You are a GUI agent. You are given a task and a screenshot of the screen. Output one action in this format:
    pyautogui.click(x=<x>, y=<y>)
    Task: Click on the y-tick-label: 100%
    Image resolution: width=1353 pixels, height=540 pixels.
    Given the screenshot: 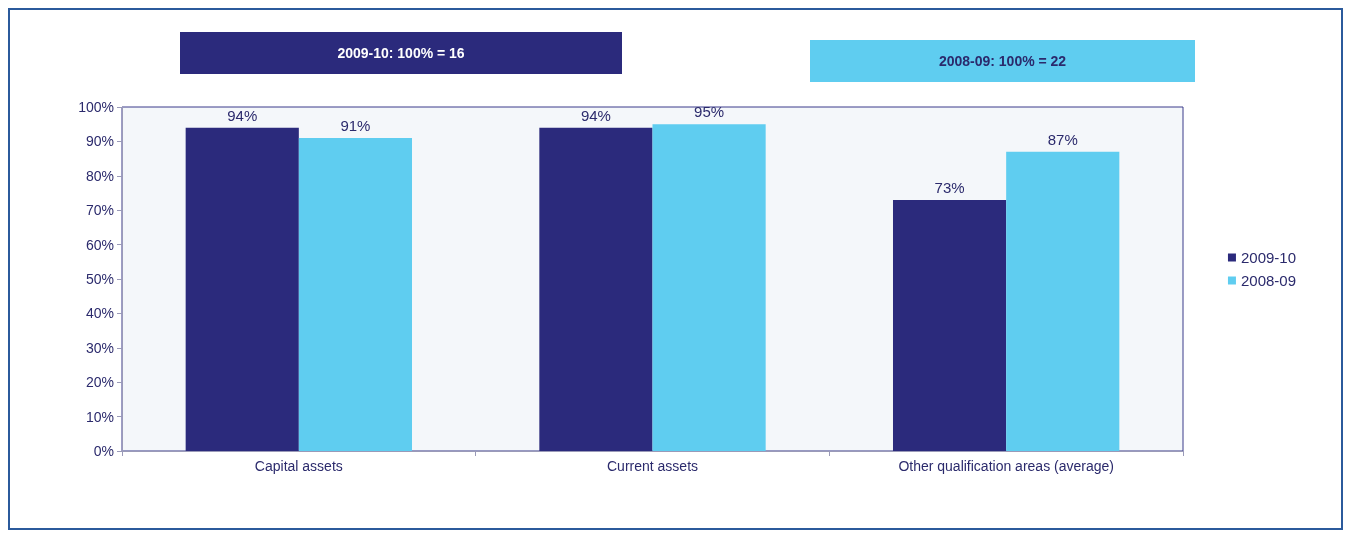 What is the action you would take?
    pyautogui.click(x=96, y=107)
    